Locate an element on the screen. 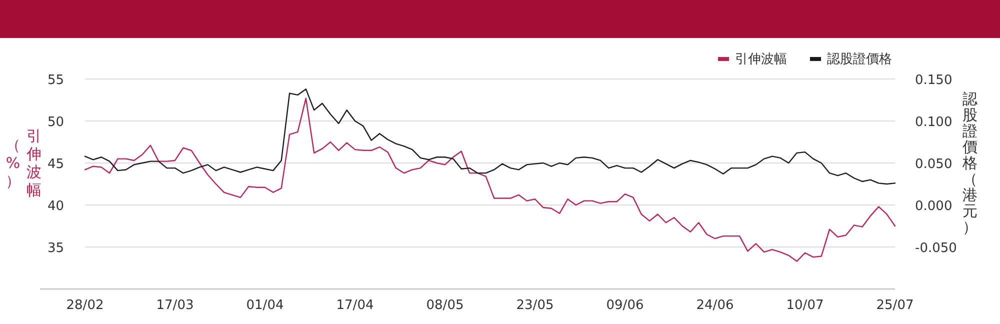 Image resolution: width=1000 pixels, height=324 pixels. y-tick-label: 45 is located at coordinates (55, 164).